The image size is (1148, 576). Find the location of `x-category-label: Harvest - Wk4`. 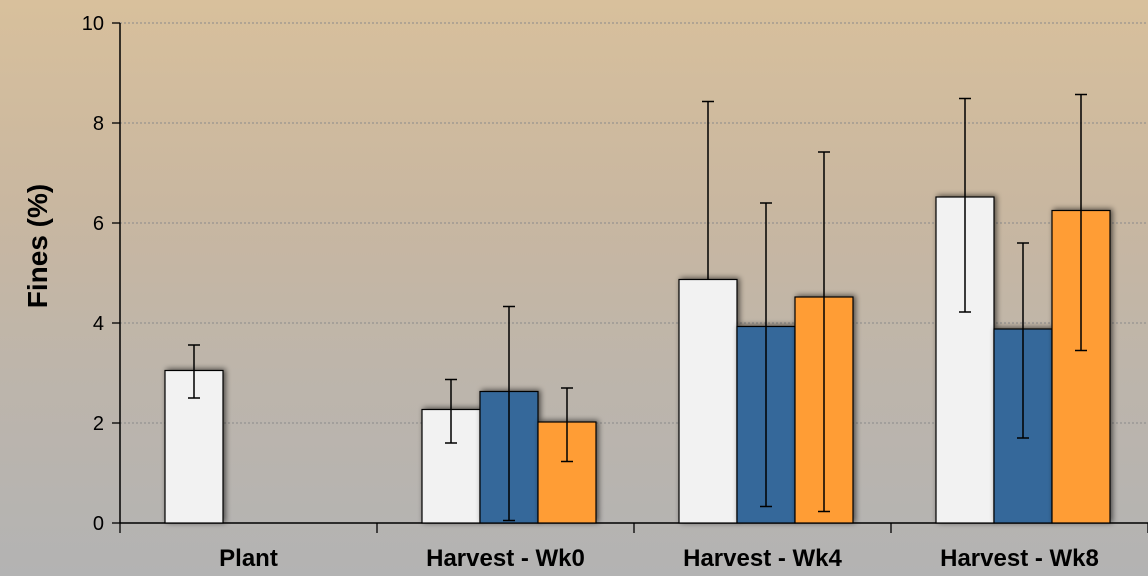

x-category-label: Harvest - Wk4 is located at coordinates (762, 558).